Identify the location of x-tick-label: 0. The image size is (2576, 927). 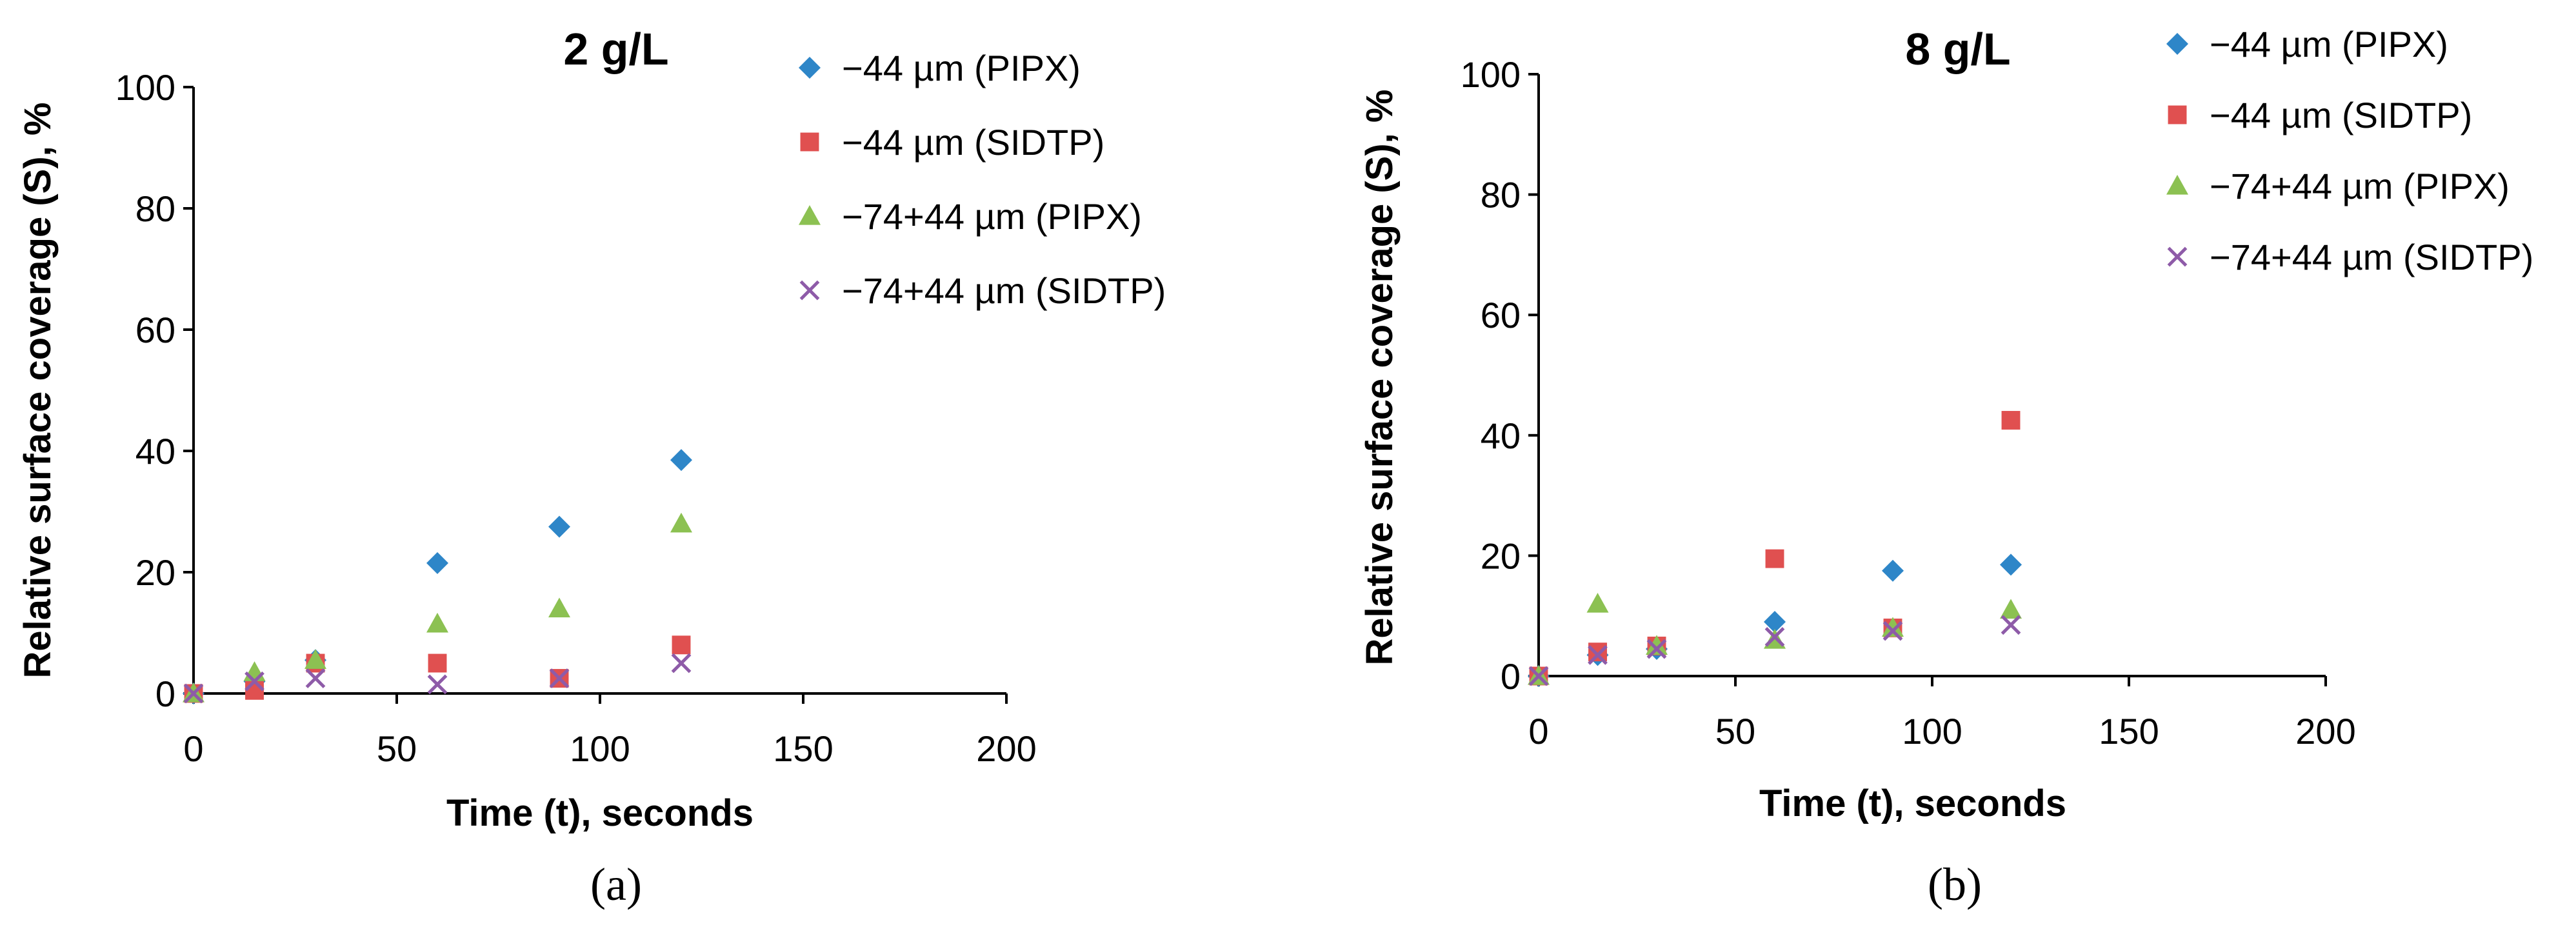
(193, 748).